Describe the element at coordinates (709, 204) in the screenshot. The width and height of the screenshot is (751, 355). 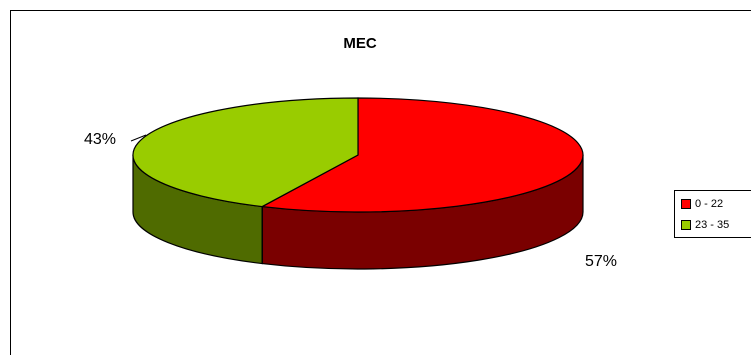
I see `legend-label-0-22: 0 - 22` at that location.